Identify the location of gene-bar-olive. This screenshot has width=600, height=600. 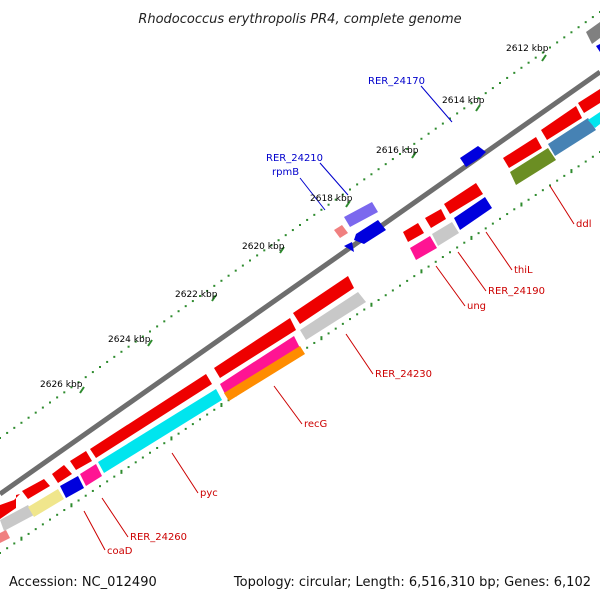
(533, 166).